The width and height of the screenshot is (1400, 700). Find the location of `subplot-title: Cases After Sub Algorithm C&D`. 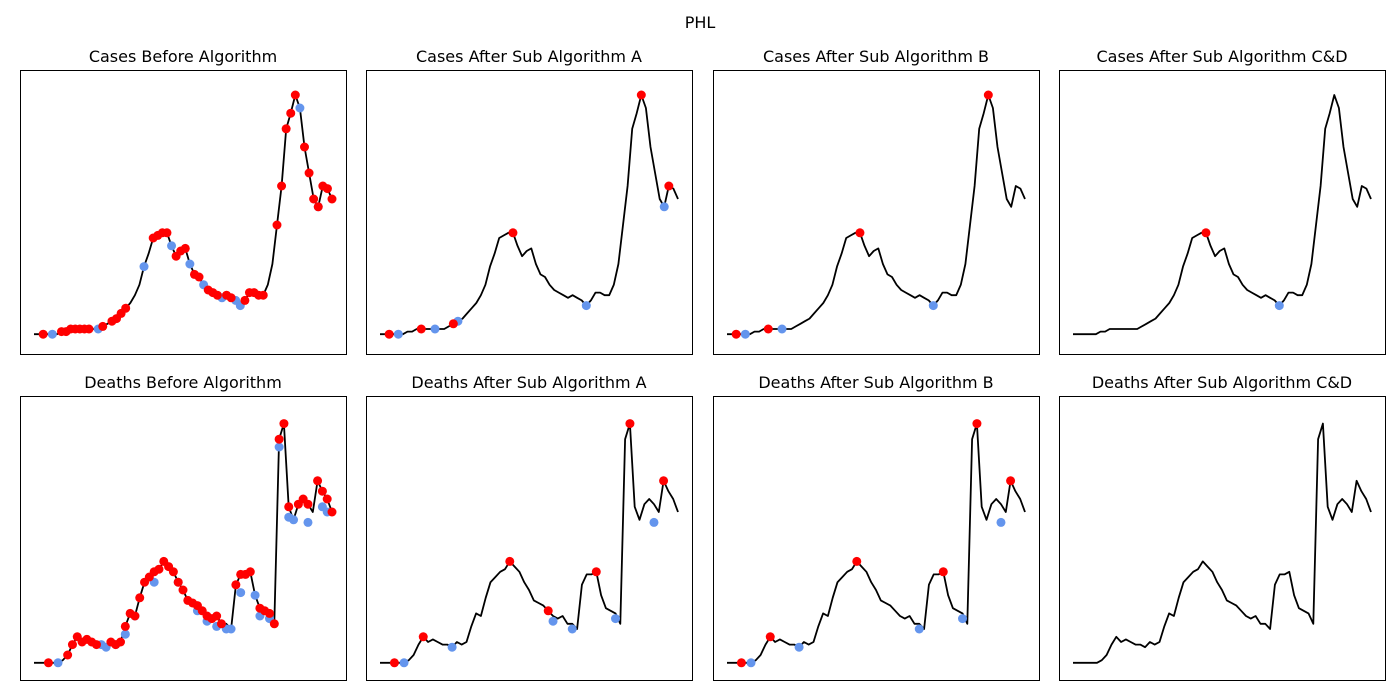

subplot-title: Cases After Sub Algorithm C&D is located at coordinates (1221, 56).